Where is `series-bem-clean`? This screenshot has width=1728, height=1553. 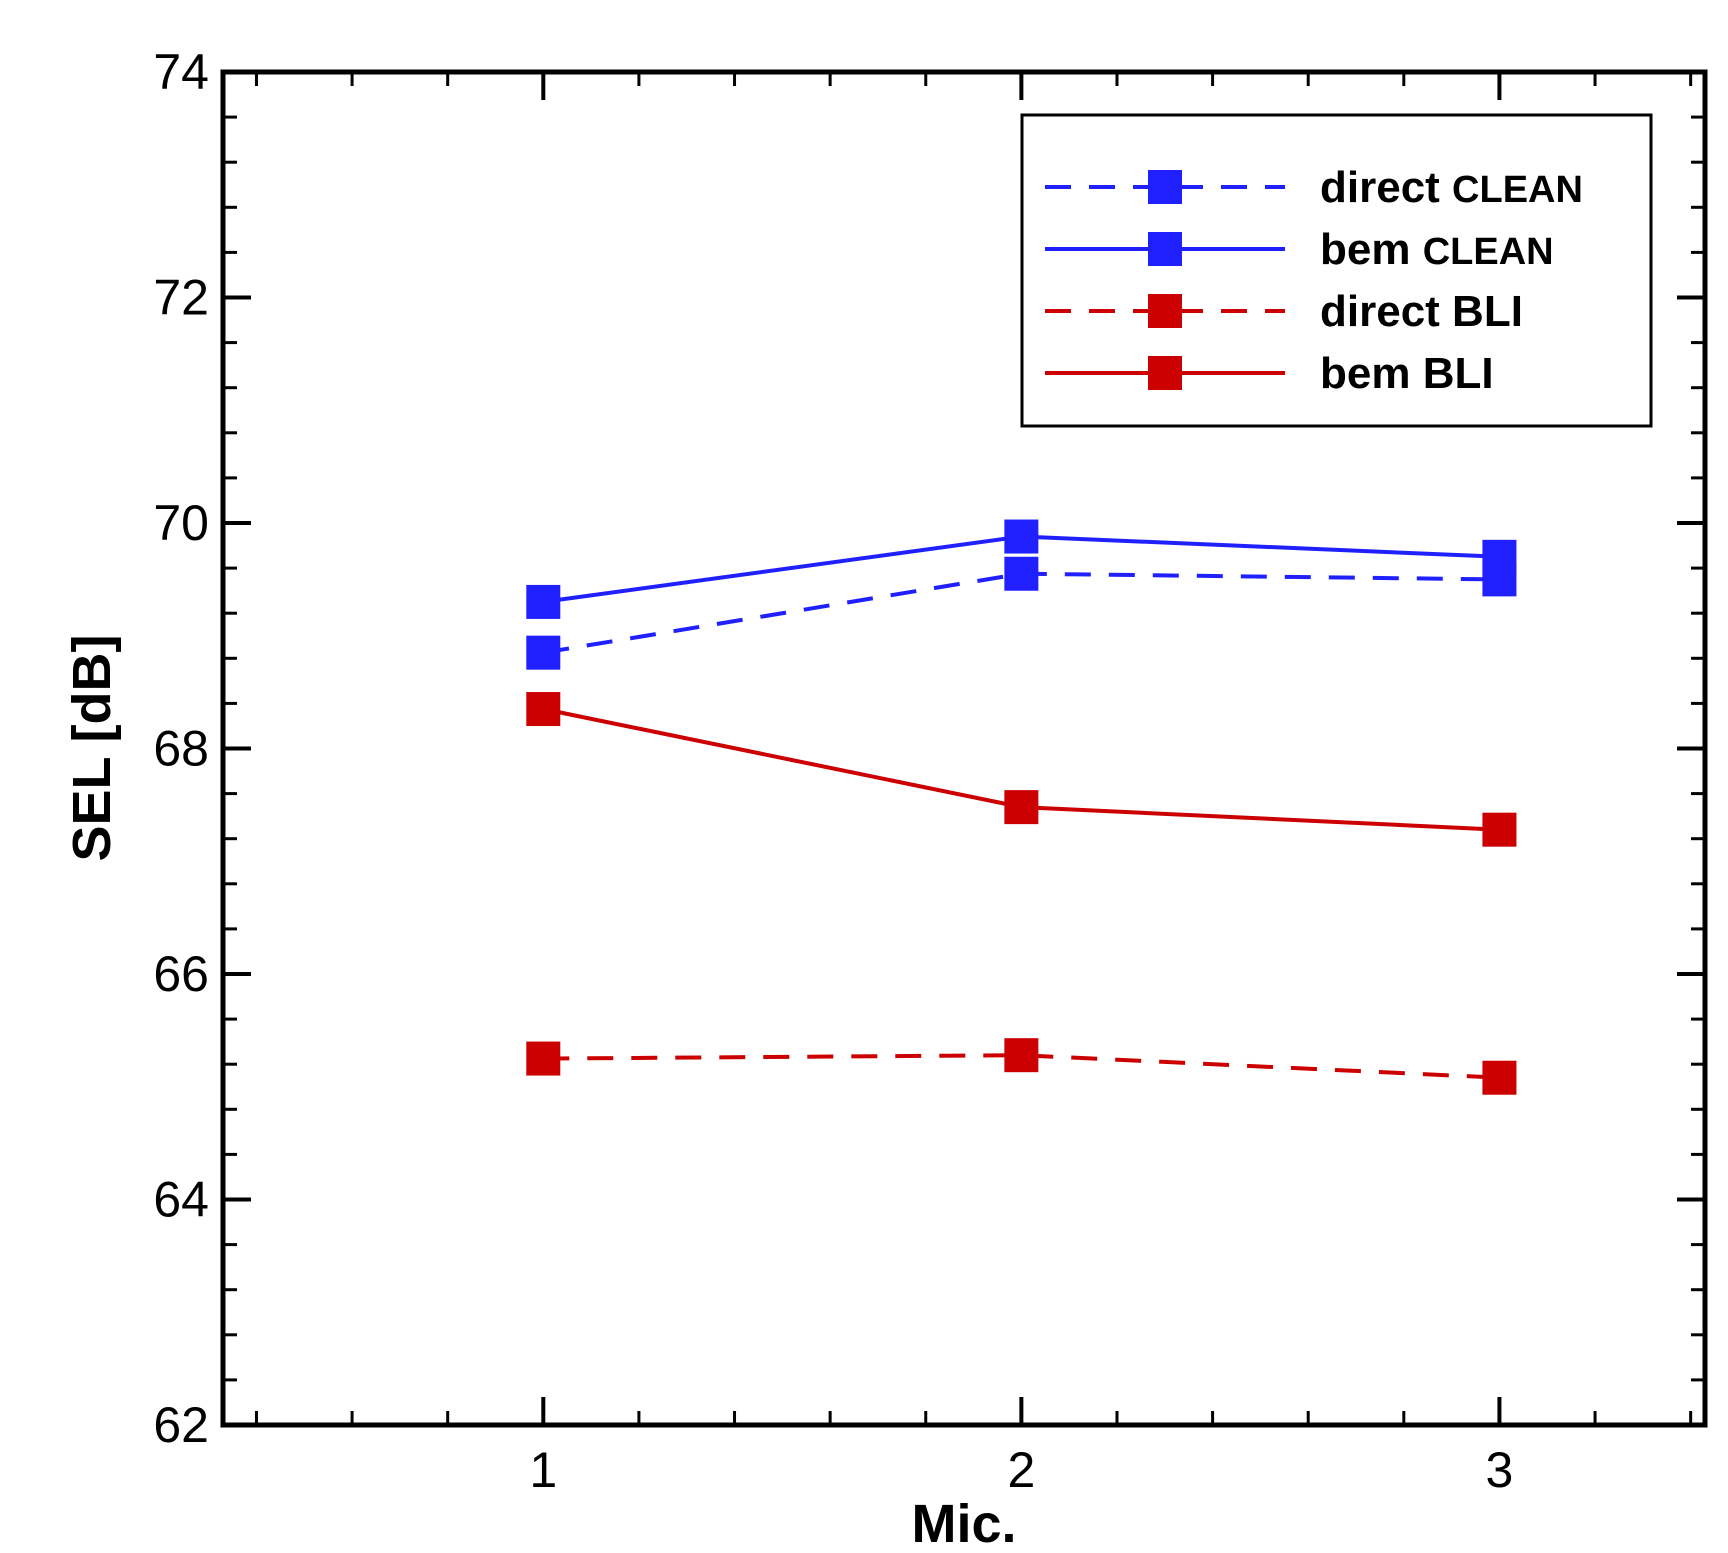 series-bem-clean is located at coordinates (1021, 569).